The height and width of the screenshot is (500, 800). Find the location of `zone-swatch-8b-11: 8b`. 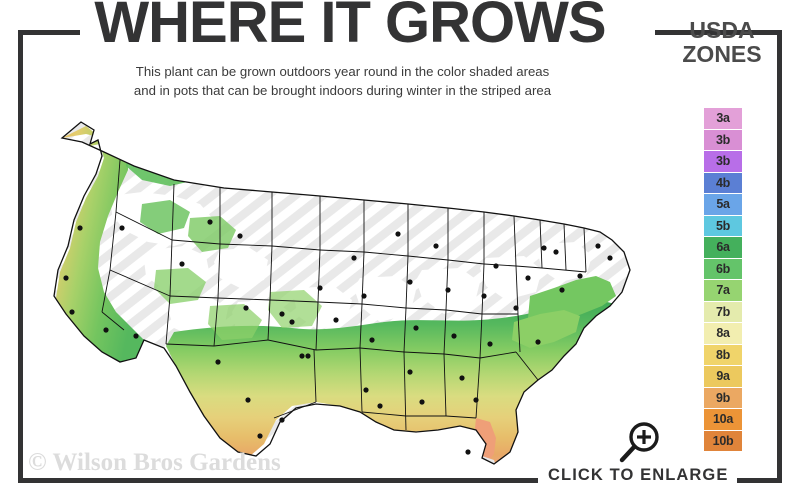

zone-swatch-8b-11: 8b is located at coordinates (723, 355).